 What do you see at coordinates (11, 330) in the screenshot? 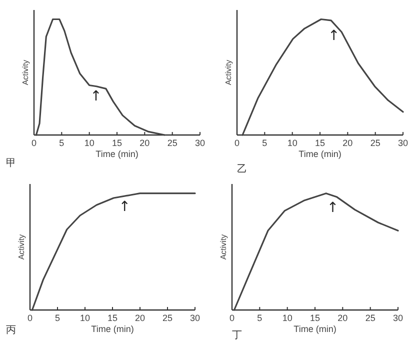
I see `text: 丙` at bounding box center [11, 330].